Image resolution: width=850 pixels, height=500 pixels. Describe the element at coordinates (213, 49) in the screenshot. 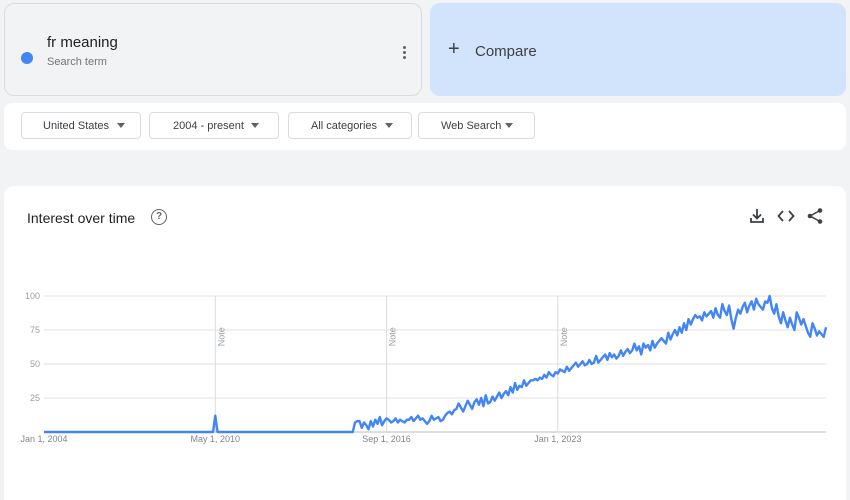

I see `search-term-card: fr meaning Search term` at that location.